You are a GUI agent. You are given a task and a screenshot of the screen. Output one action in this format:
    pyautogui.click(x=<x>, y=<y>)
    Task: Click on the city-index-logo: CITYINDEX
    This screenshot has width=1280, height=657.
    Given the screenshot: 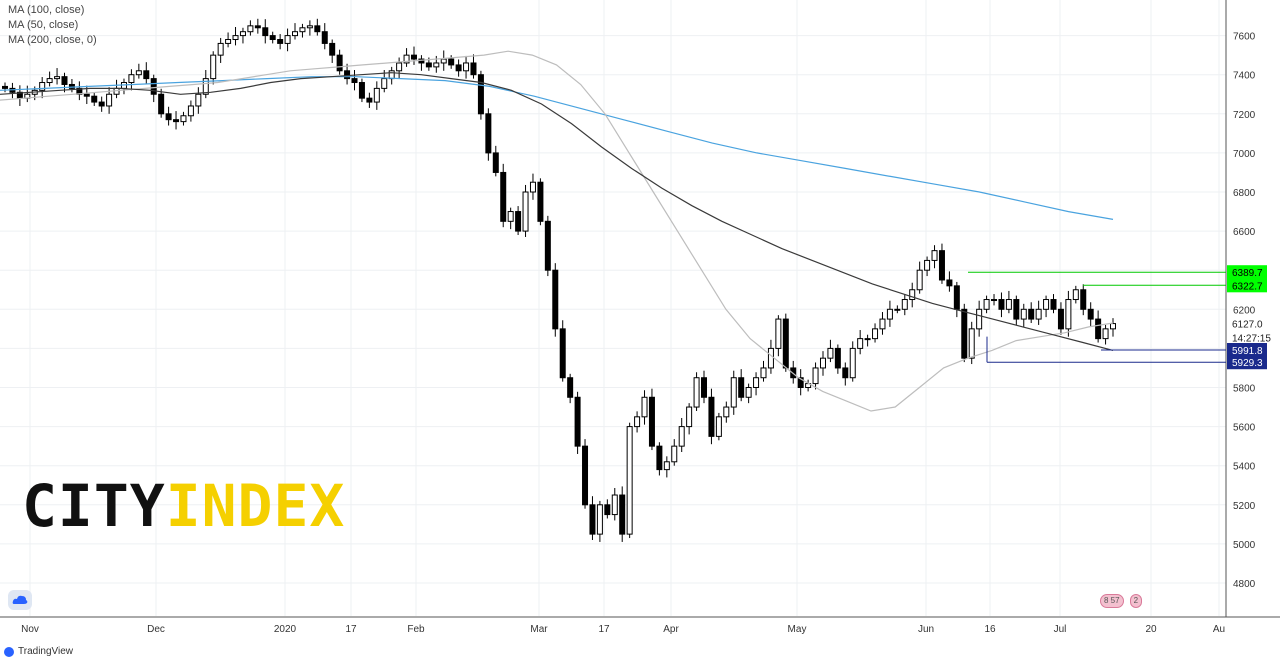 What is the action you would take?
    pyautogui.click(x=183, y=506)
    